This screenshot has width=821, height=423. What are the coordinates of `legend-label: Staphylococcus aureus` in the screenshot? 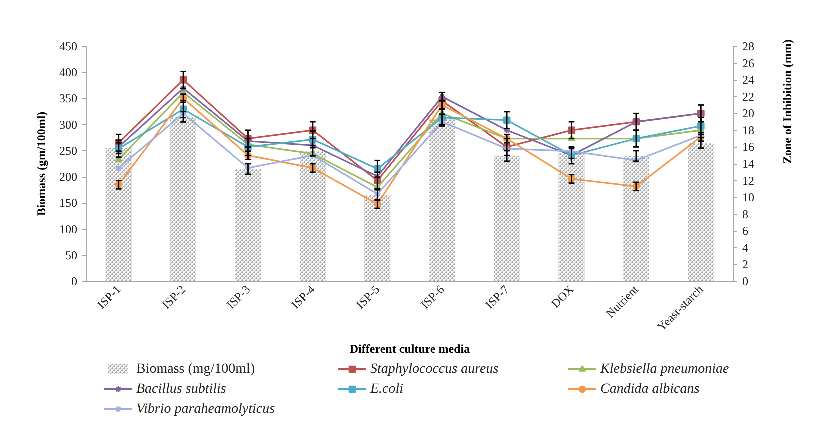 It's located at (435, 369).